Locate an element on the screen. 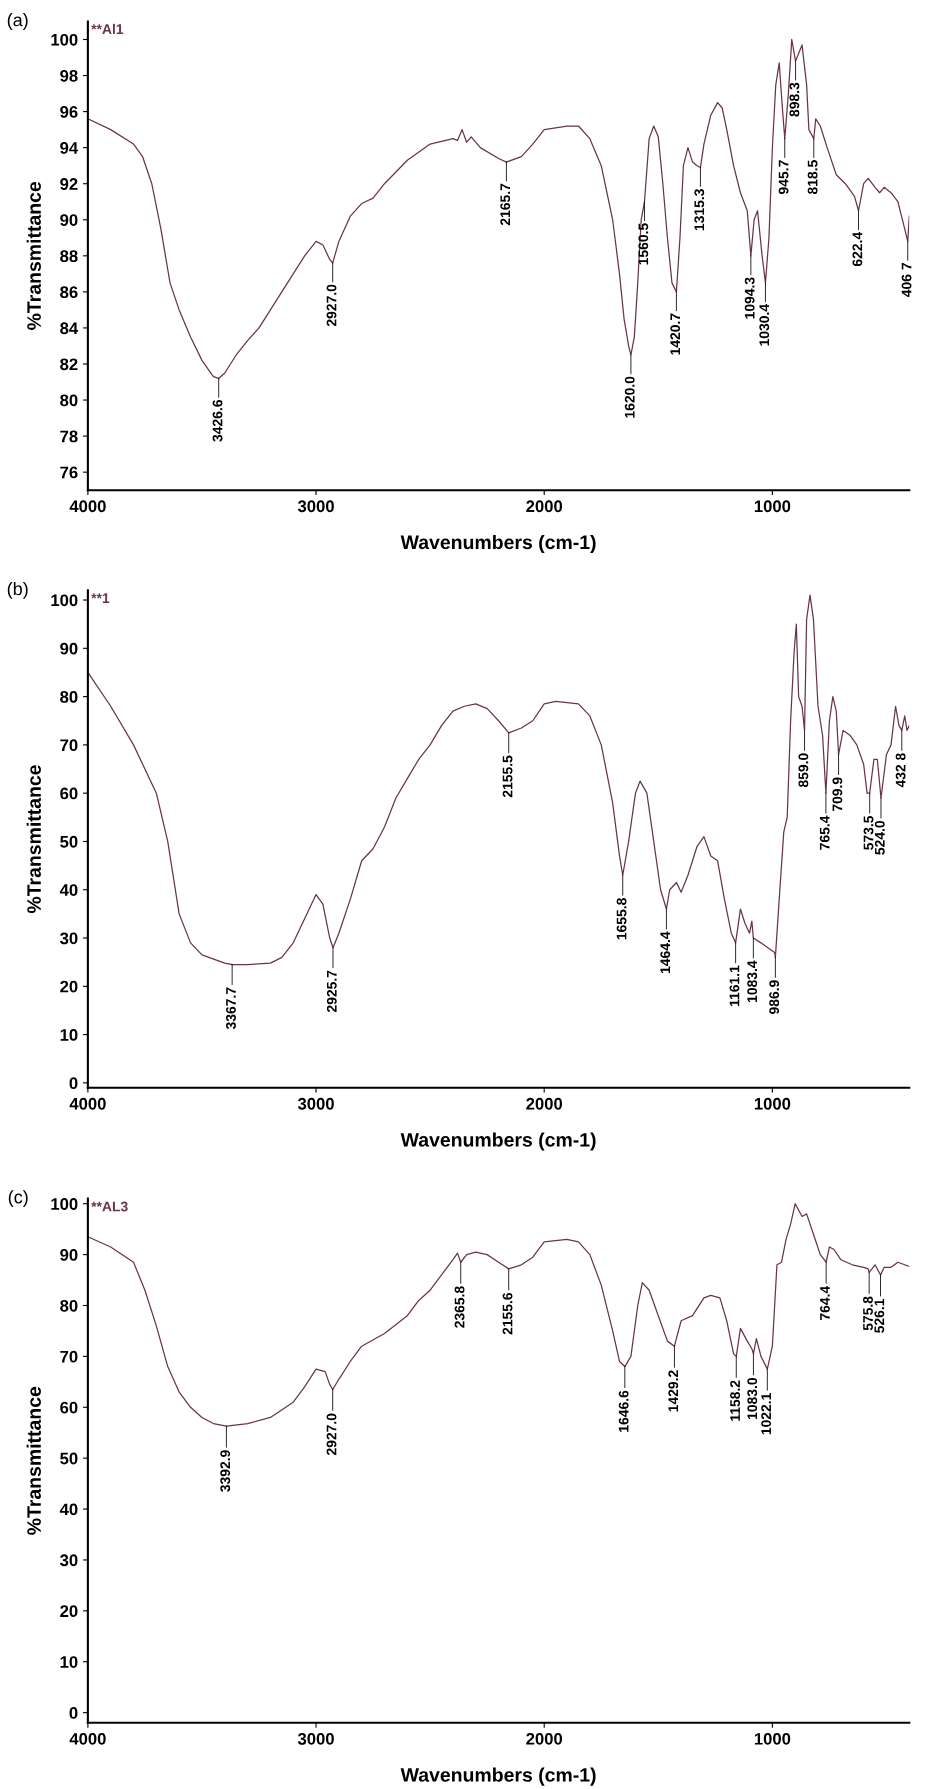  text: (b) is located at coordinates (17, 590).